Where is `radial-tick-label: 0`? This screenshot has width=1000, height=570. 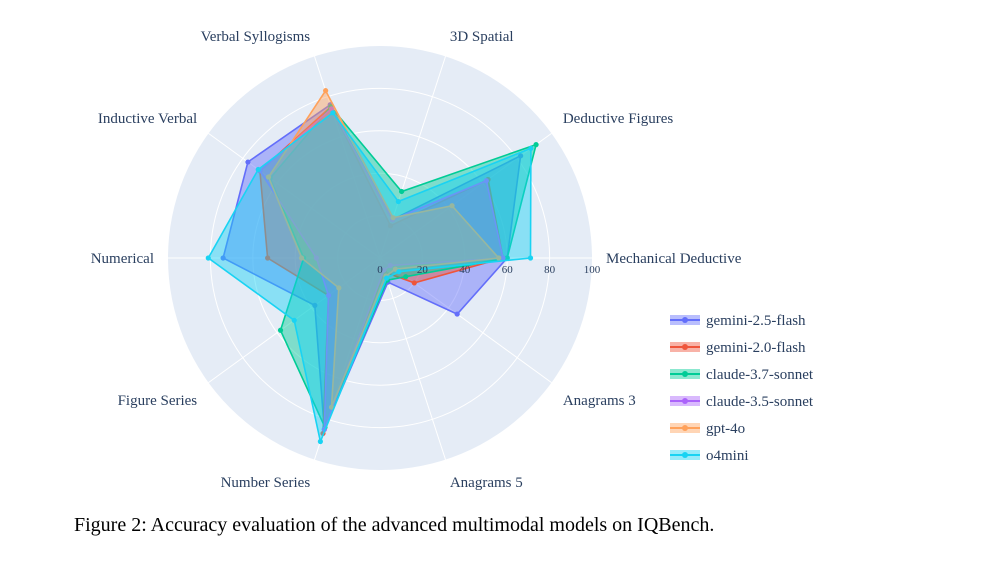
radial-tick-label: 0 is located at coordinates (380, 270).